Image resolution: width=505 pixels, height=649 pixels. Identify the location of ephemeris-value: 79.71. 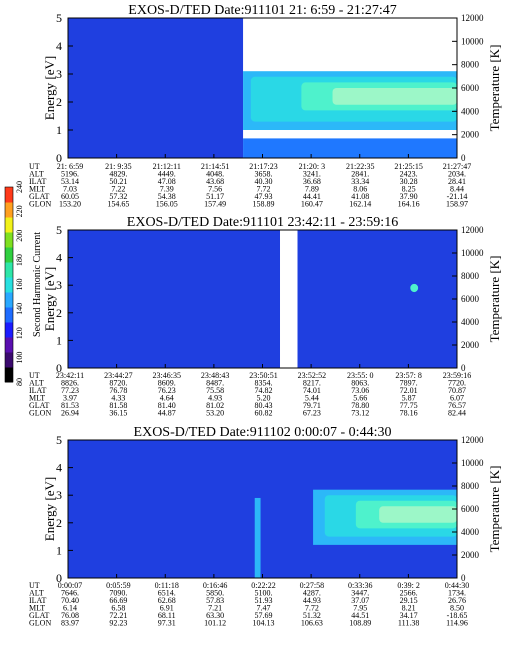
(312, 405).